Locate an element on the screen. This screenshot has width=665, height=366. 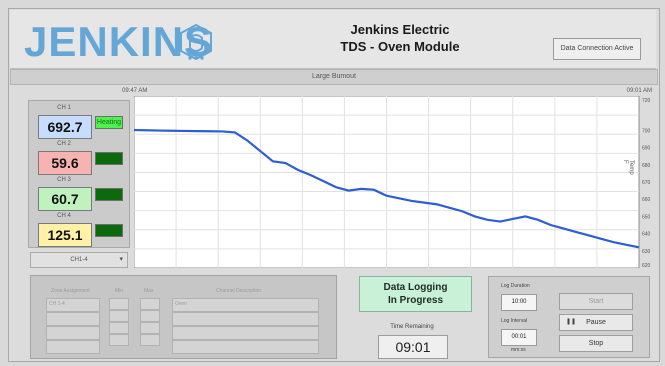
logging-status-line2: In Progress is located at coordinates (415, 300).